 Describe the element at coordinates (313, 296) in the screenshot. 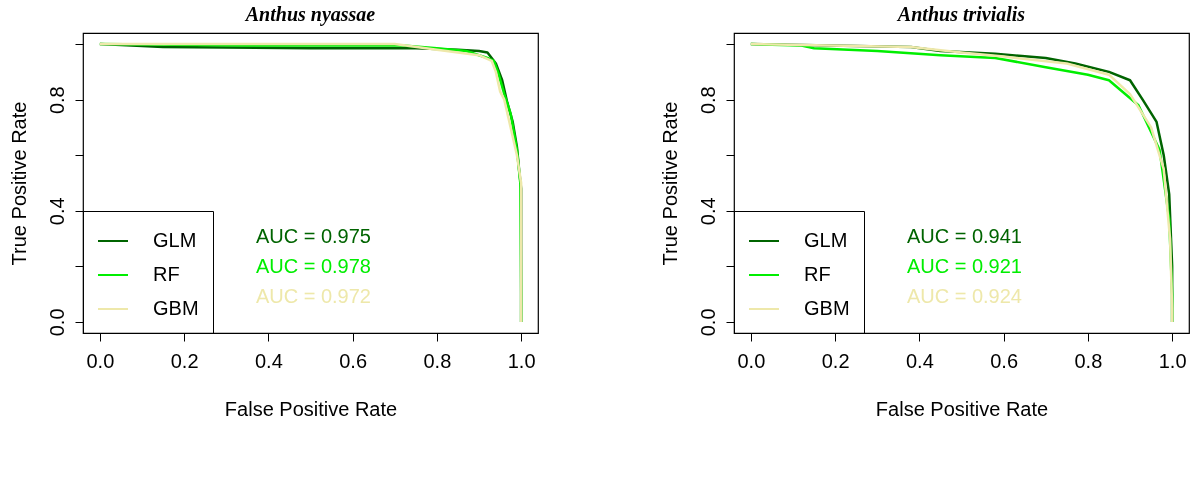

I see `annotation: AUC = 0.972` at that location.